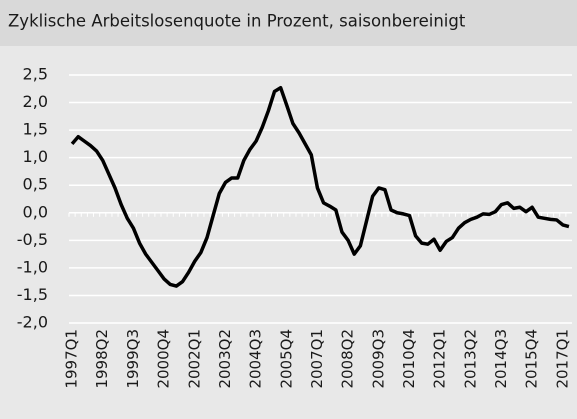 The width and height of the screenshot is (577, 419). Describe the element at coordinates (35, 101) in the screenshot. I see `y-tick-label: 2,0` at that location.